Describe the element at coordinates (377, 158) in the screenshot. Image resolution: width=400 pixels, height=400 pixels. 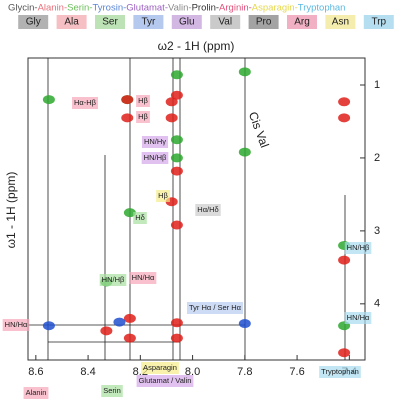
I see `y-tick-label: 2` at that location.